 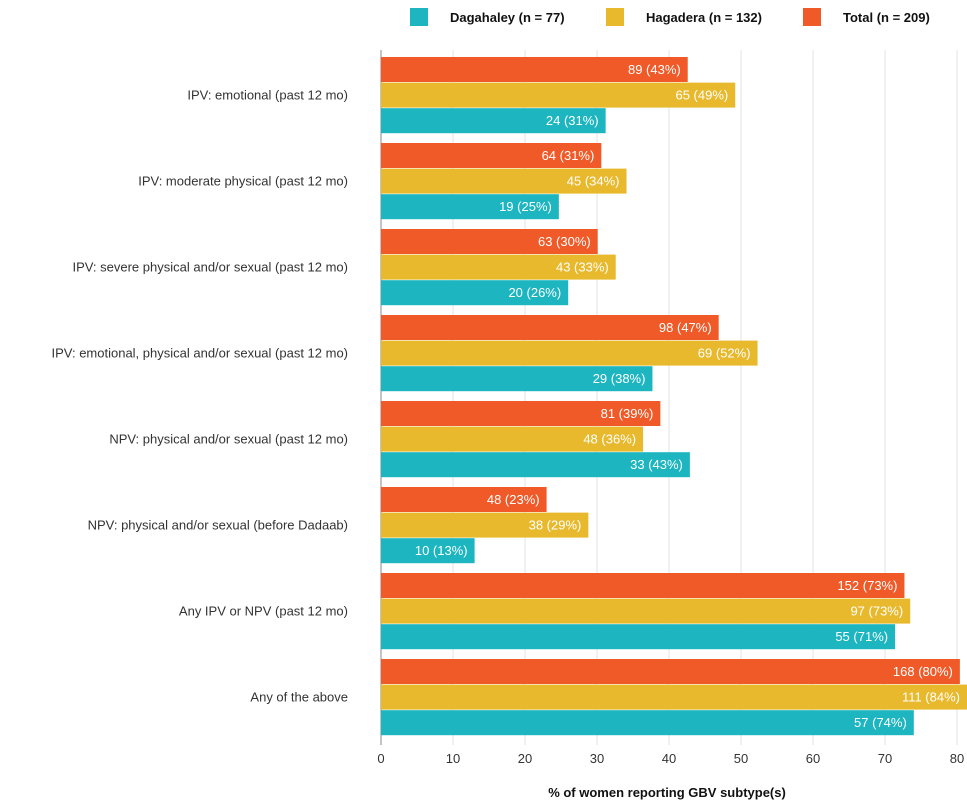 What do you see at coordinates (564, 241) in the screenshot?
I see `bar-value-label: 63 (30%)` at bounding box center [564, 241].